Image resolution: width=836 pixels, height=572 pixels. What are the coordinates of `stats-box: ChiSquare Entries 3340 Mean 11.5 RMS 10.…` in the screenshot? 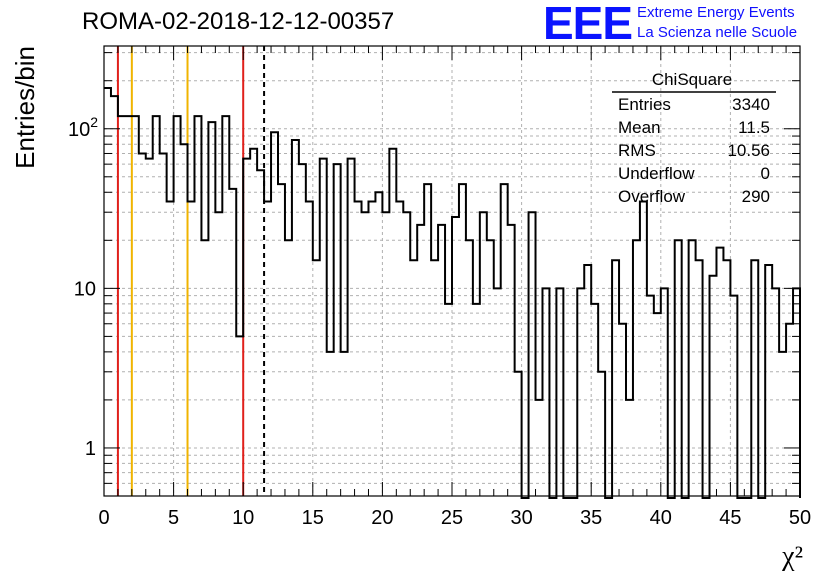 It's located at (694, 138).